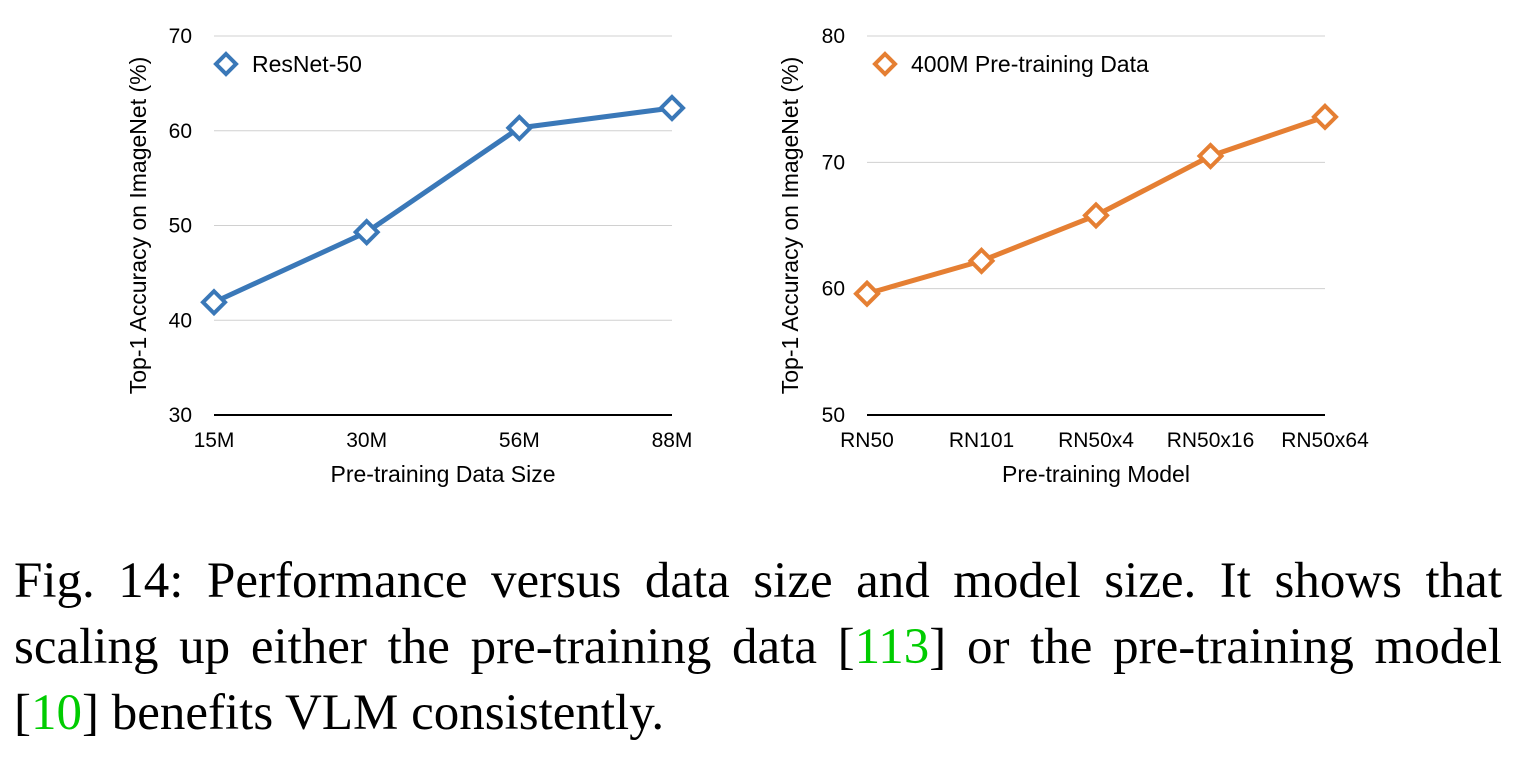  Describe the element at coordinates (1211, 440) in the screenshot. I see `x-tick-label: RN50x16` at that location.